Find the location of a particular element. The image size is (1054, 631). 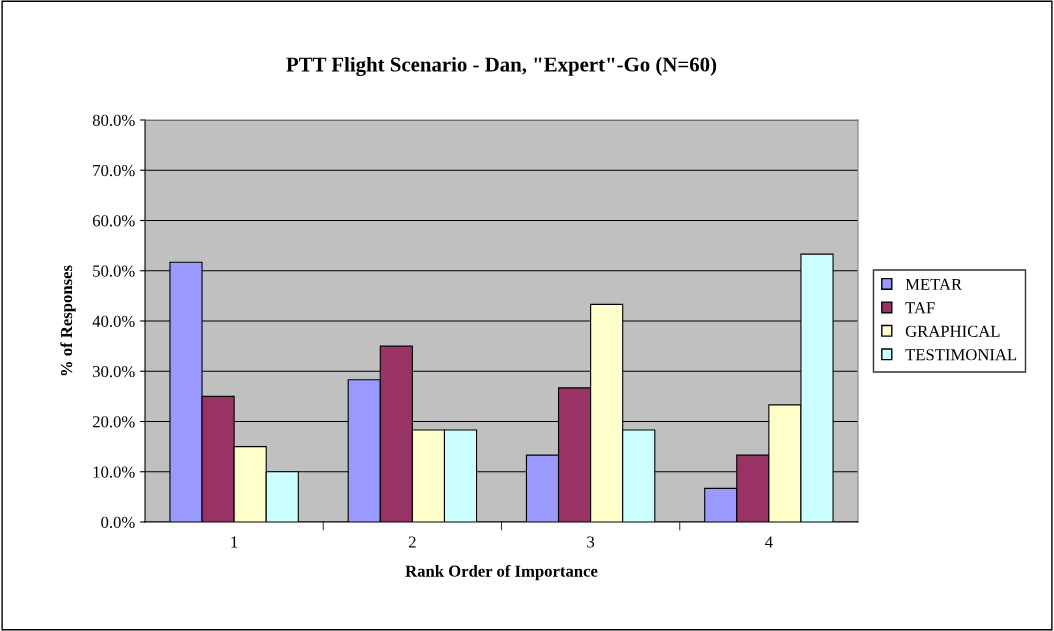

x-tick-label: 2 is located at coordinates (412, 542).